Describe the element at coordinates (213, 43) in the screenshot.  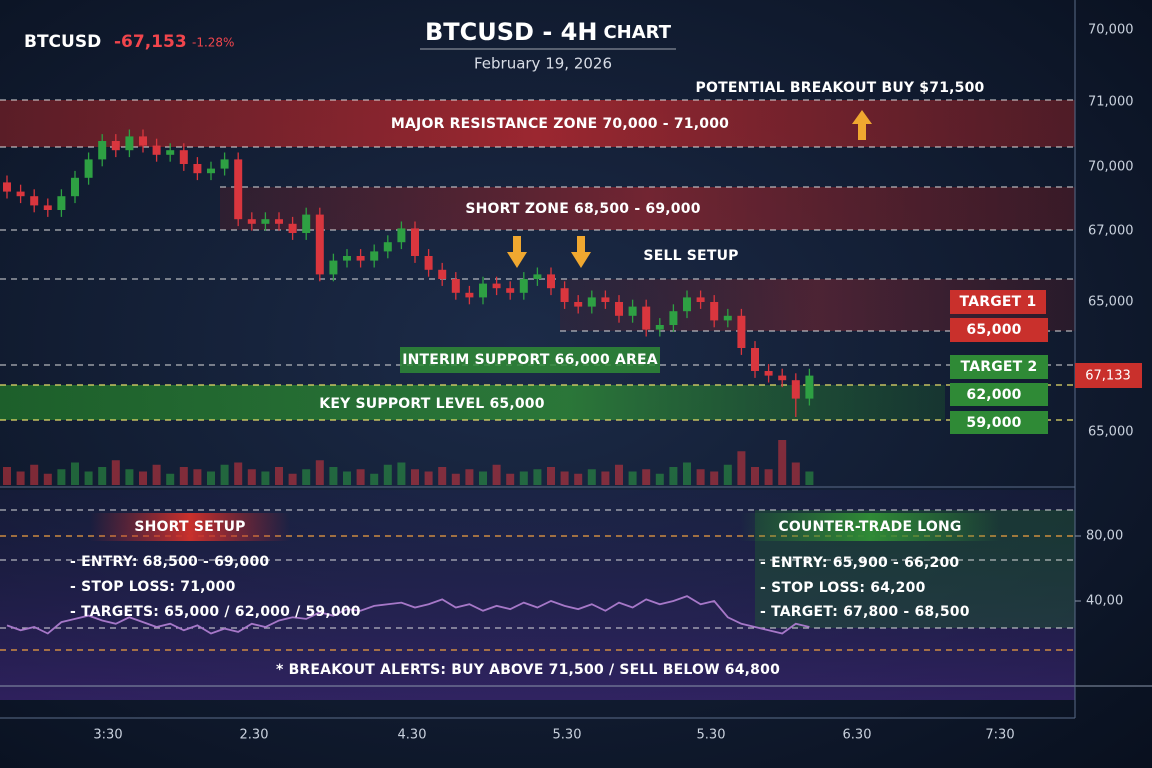
I see `ticker-change: -1.28%` at that location.